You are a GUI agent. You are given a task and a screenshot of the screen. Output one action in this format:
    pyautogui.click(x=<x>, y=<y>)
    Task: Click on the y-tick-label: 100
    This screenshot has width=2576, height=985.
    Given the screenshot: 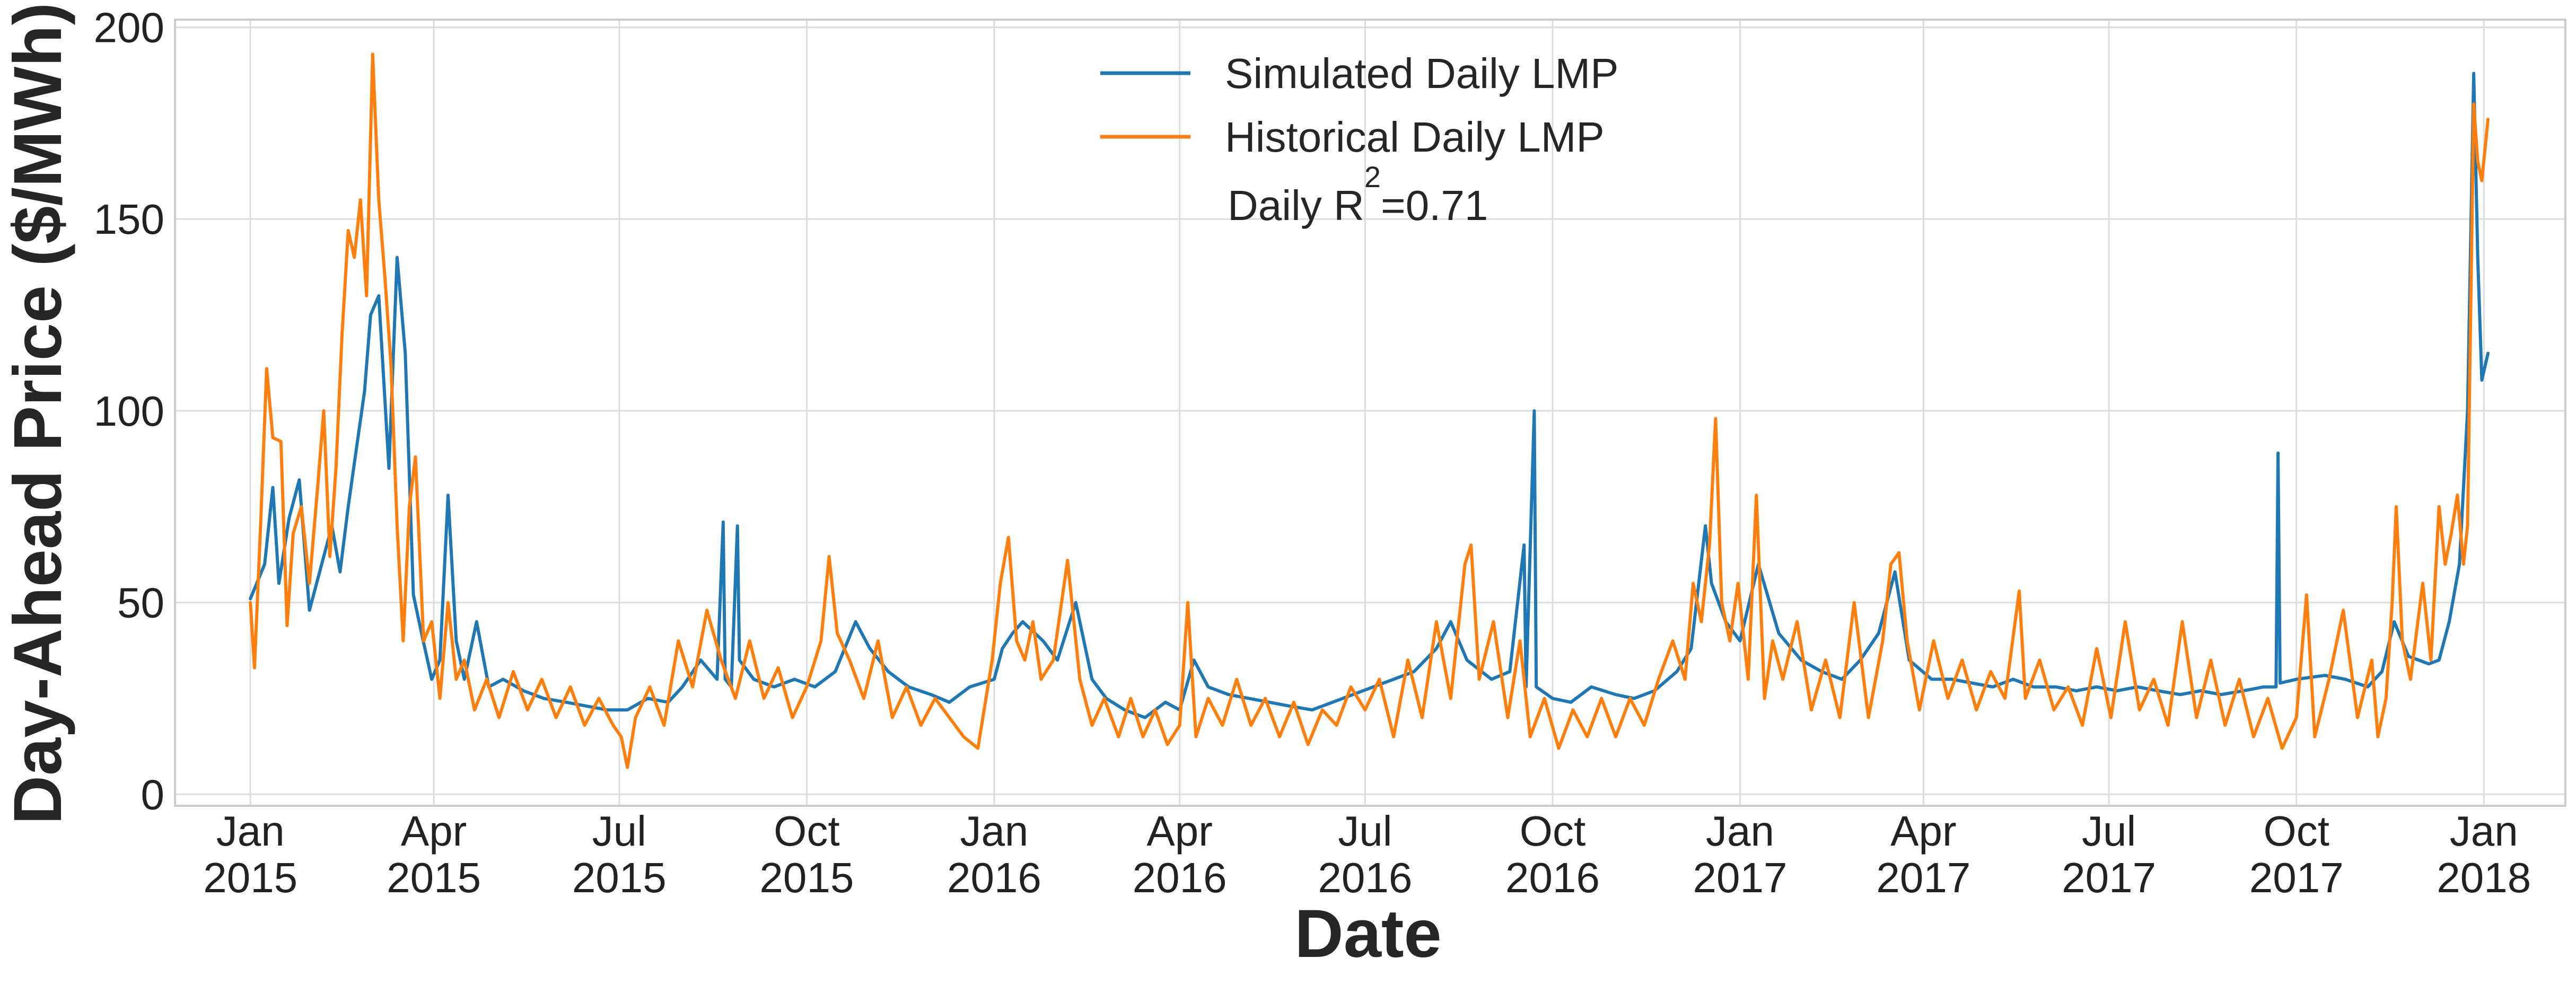 What is the action you would take?
    pyautogui.click(x=129, y=411)
    